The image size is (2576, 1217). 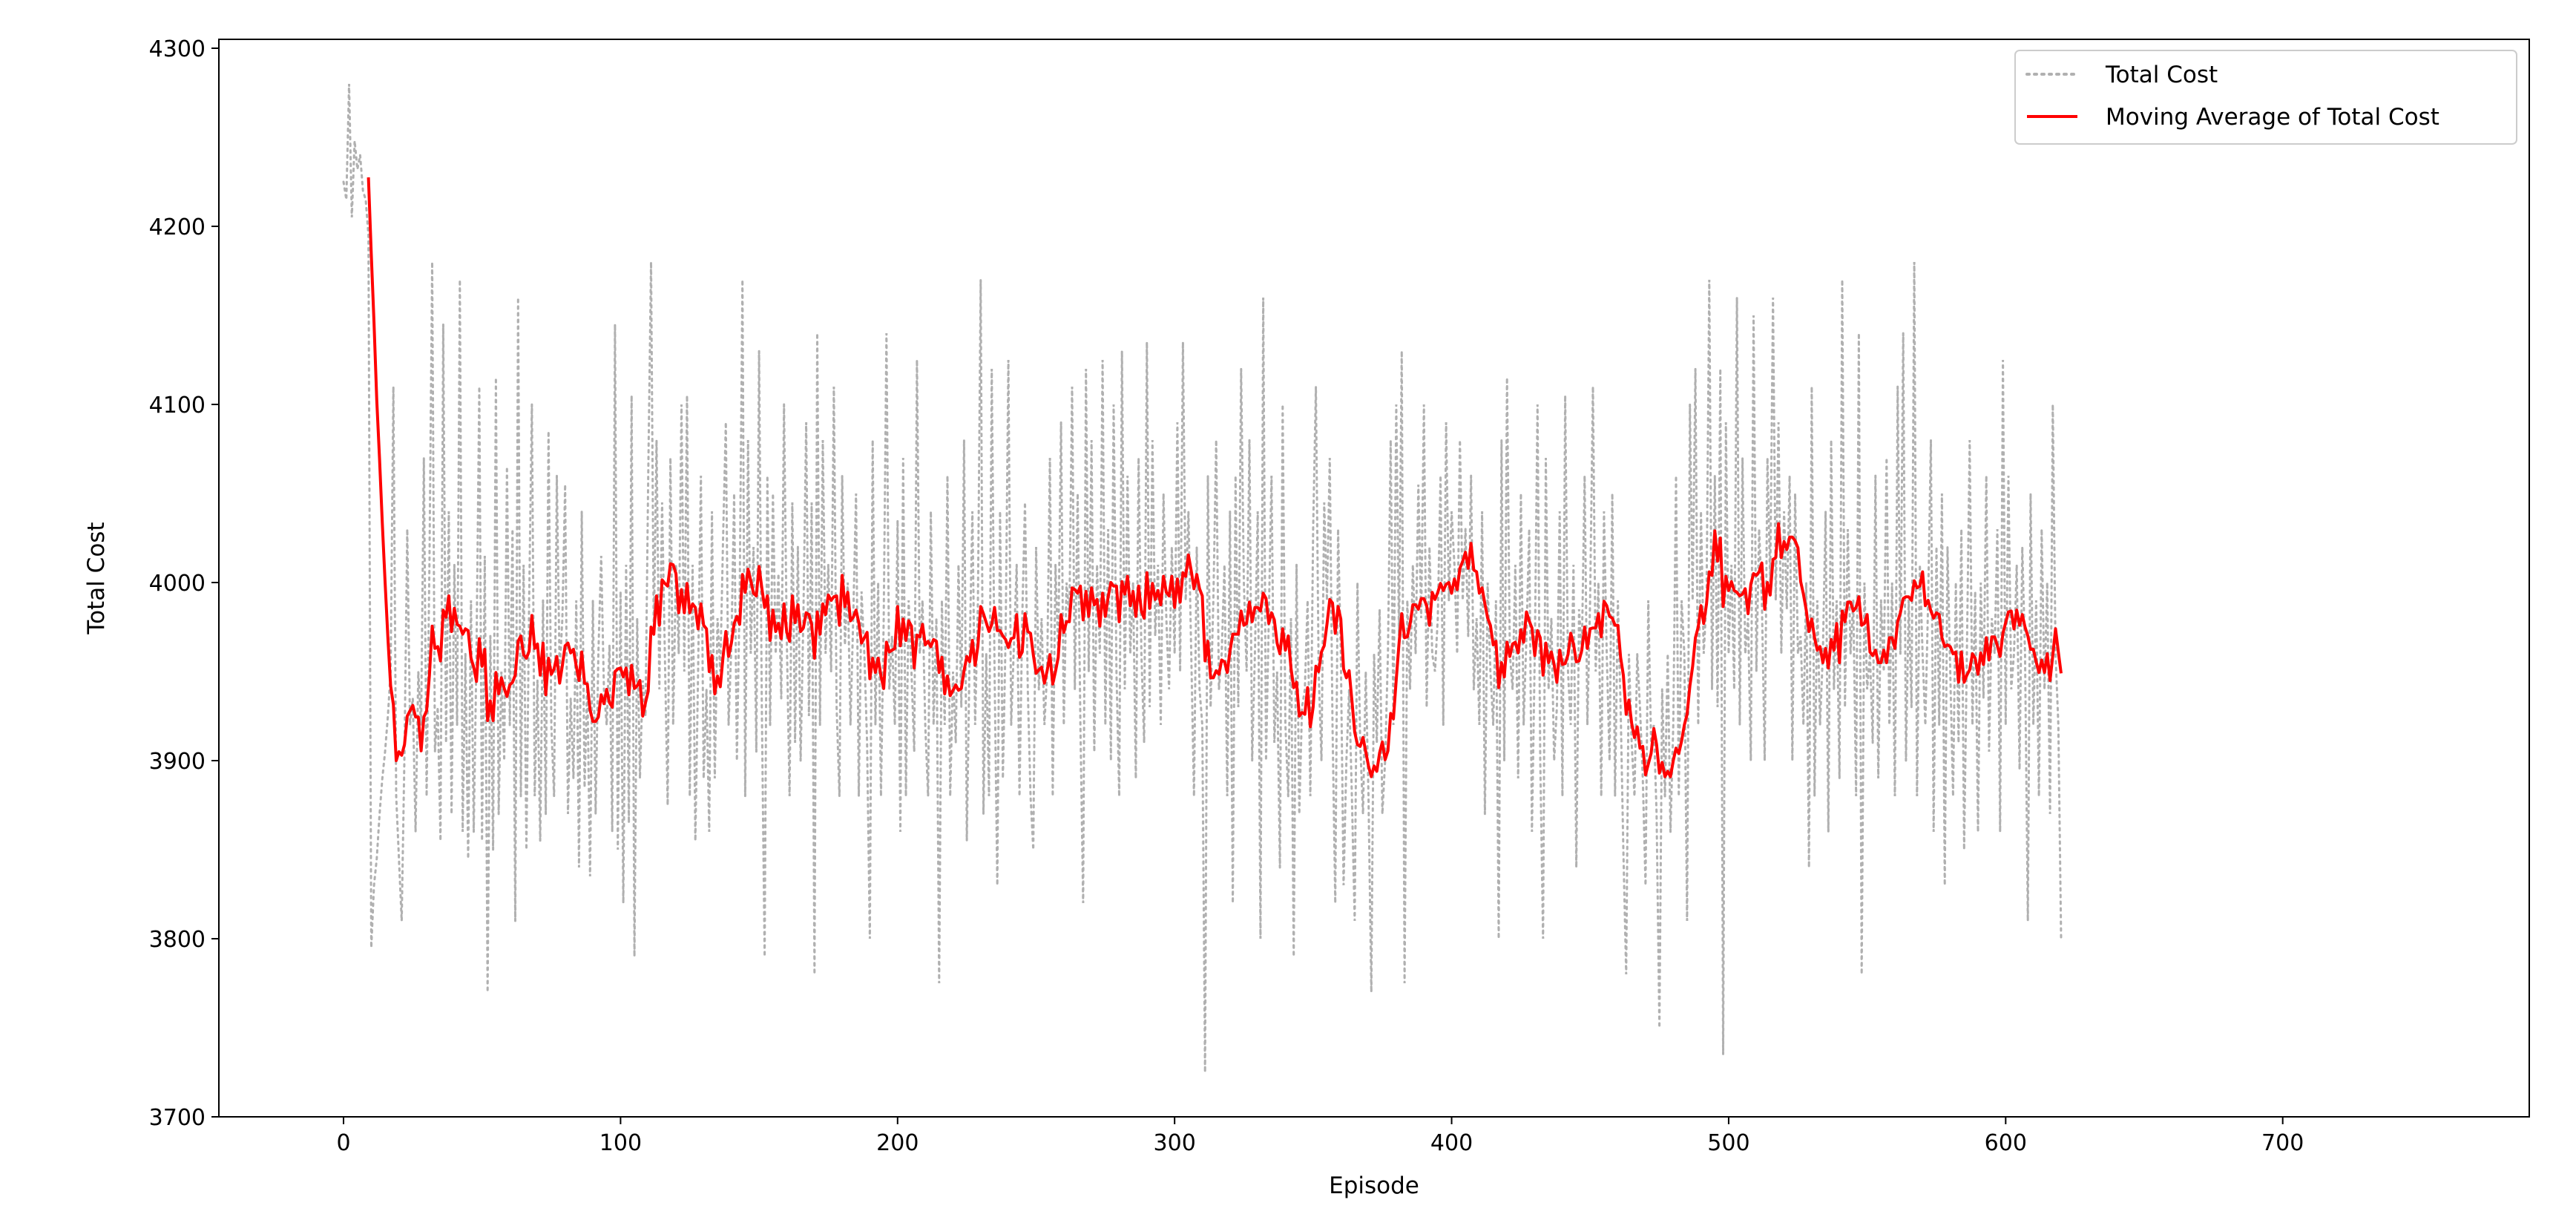 I want to click on x-tick-label: 200, so click(x=897, y=1143).